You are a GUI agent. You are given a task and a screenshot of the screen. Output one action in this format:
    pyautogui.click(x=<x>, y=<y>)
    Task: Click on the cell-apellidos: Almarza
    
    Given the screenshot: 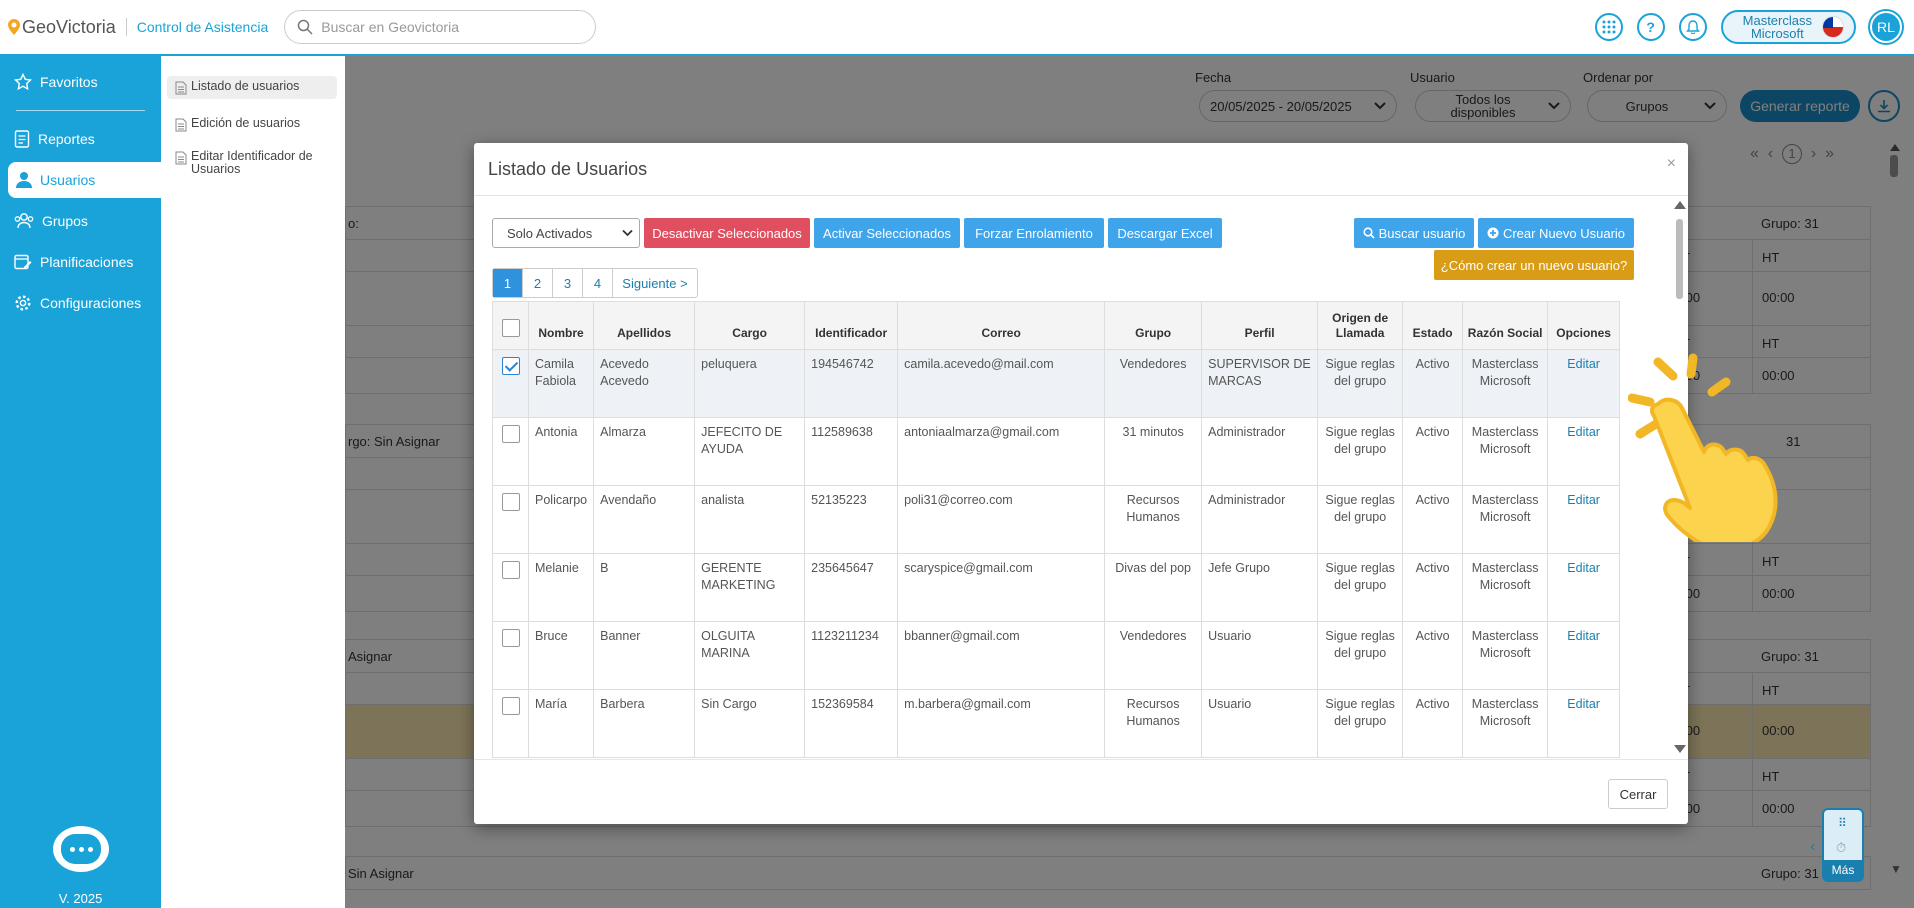 What is the action you would take?
    pyautogui.click(x=644, y=451)
    